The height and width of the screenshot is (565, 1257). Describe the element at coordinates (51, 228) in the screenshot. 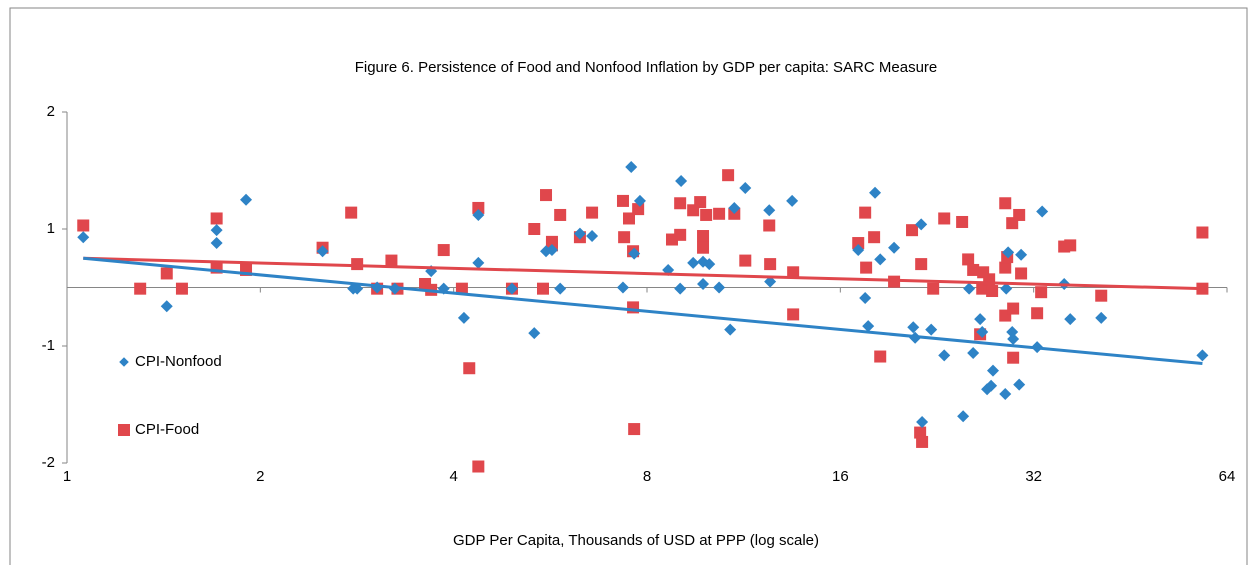

I see `y-tick-label: 1` at that location.